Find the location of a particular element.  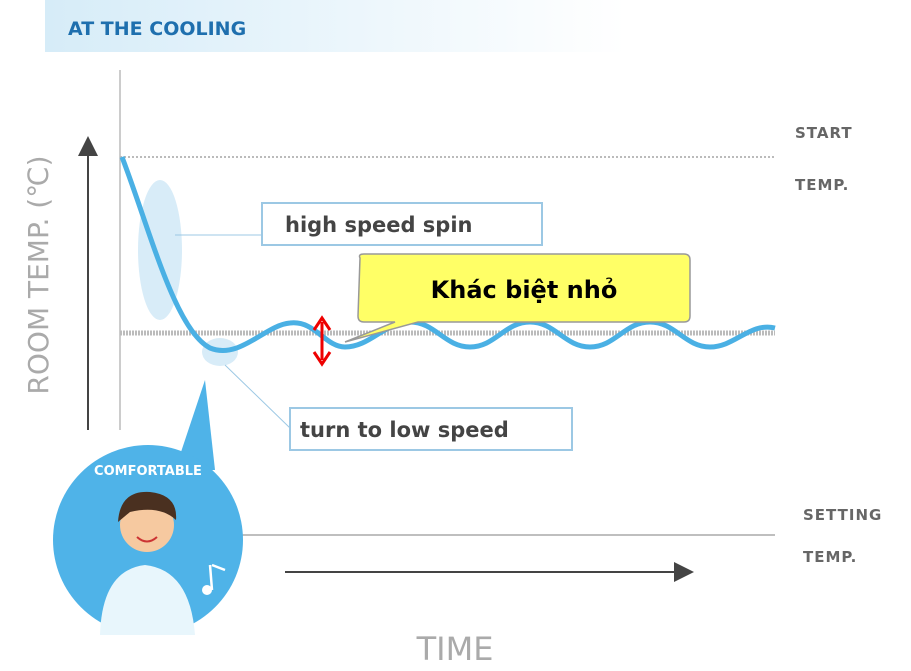

person-hair is located at coordinates (147, 506).